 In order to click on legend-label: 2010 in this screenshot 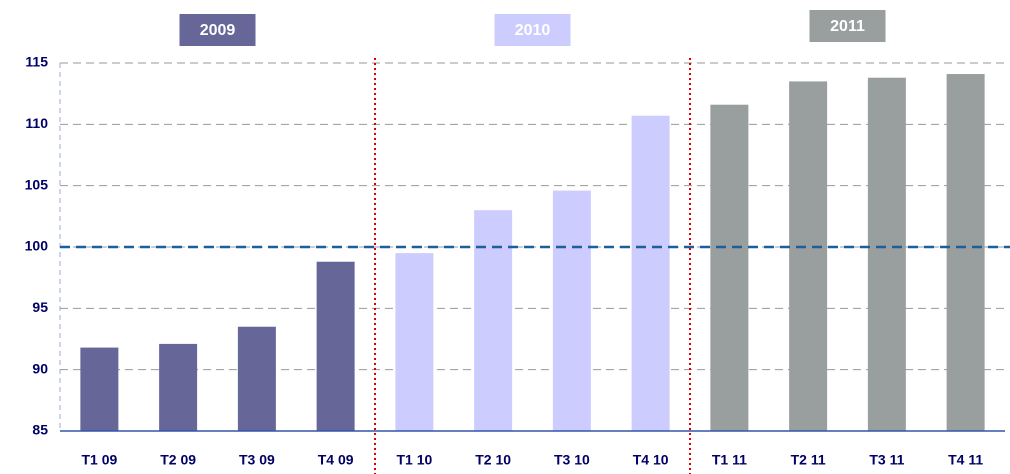, I will do `click(533, 30)`.